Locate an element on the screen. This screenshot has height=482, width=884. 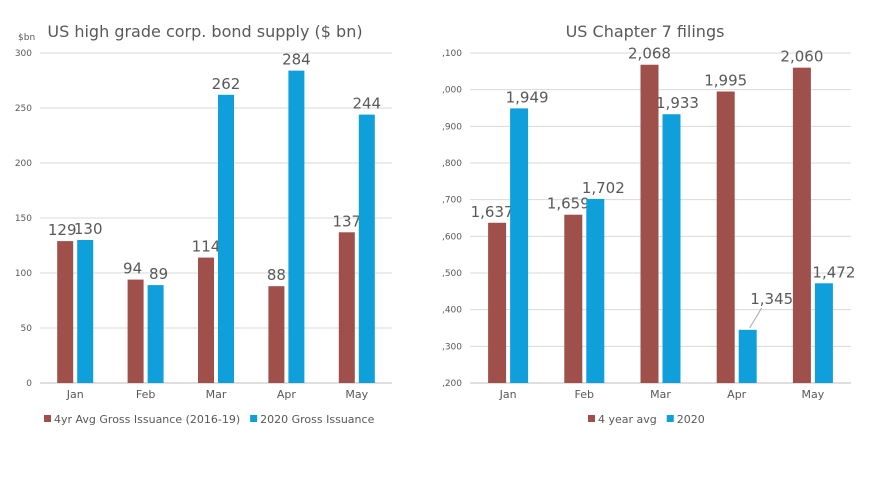
legend-entry: 4 year avg is located at coordinates (627, 419).